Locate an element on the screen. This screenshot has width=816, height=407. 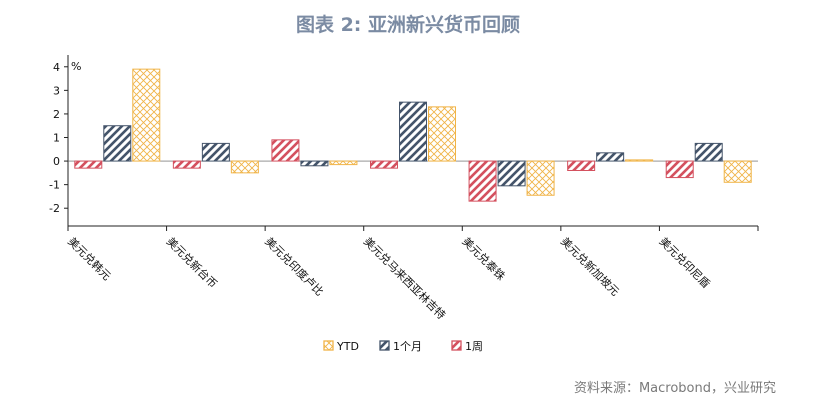
legend-label: 1个月 is located at coordinates (407, 346).